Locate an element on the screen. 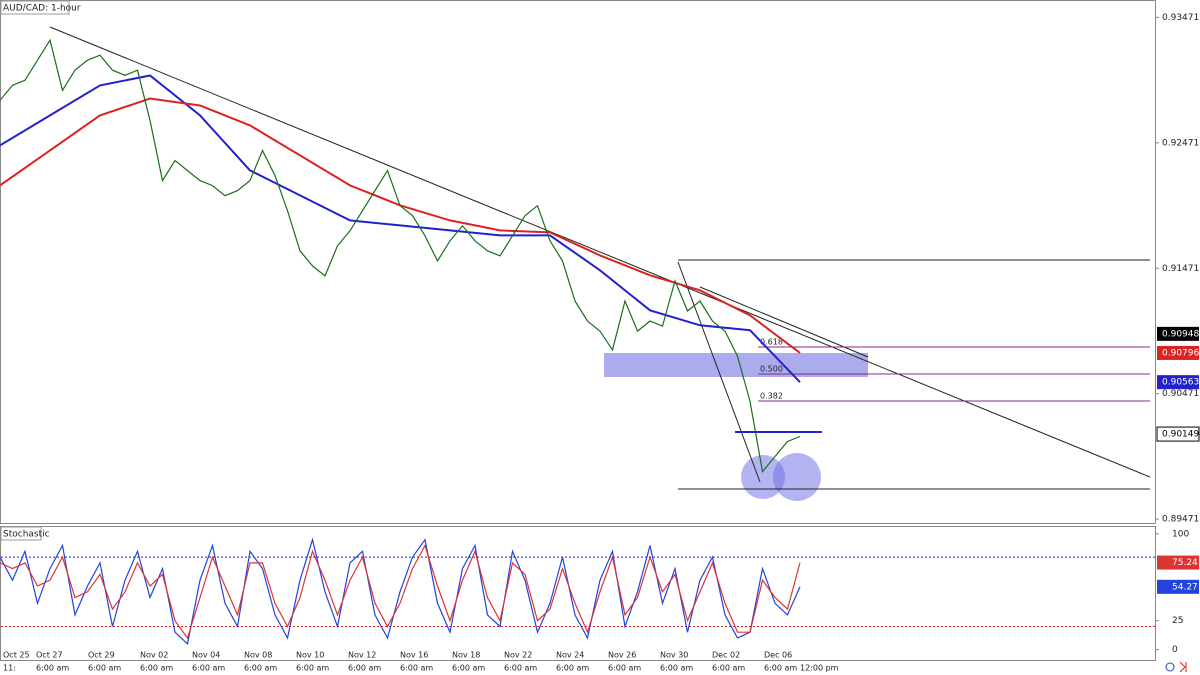  x-date-label: Oct 25 is located at coordinates (16, 655).